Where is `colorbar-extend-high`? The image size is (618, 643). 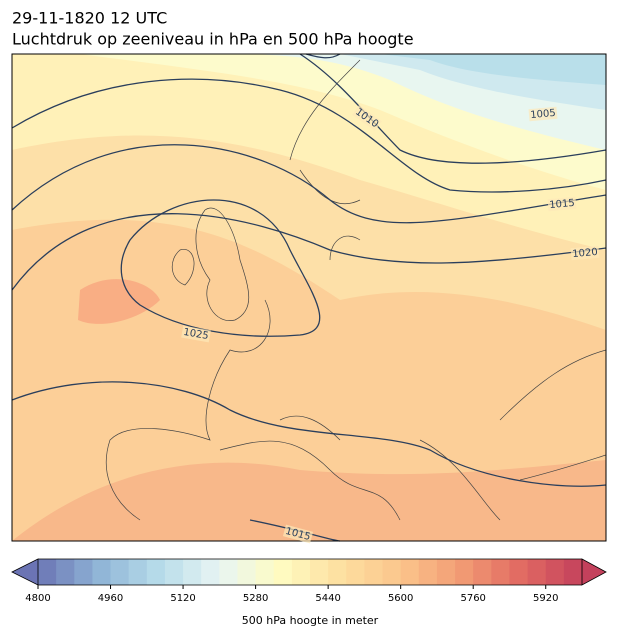 colorbar-extend-high is located at coordinates (594, 572).